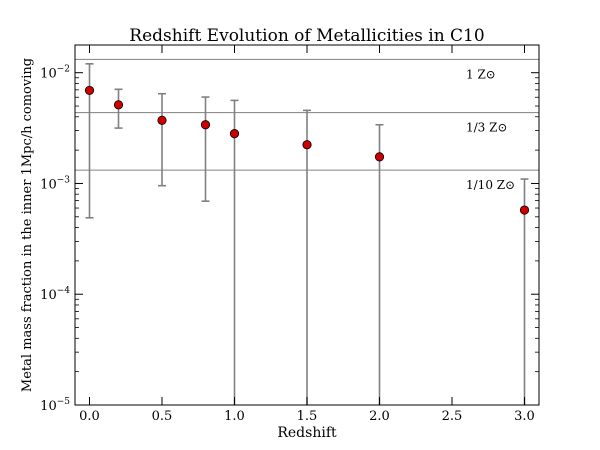 The image size is (600, 450). What do you see at coordinates (55, 294) in the screenshot?
I see `y-tick-label-2: 10⁻⁴` at bounding box center [55, 294].